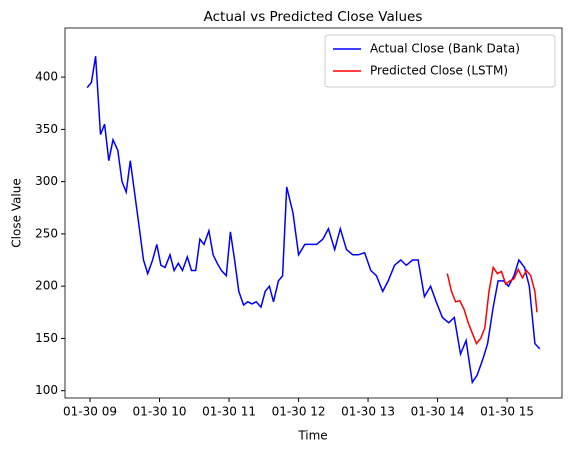 This screenshot has height=453, width=571. What do you see at coordinates (229, 412) in the screenshot?
I see `x-tick-label: 01-30 11` at bounding box center [229, 412].